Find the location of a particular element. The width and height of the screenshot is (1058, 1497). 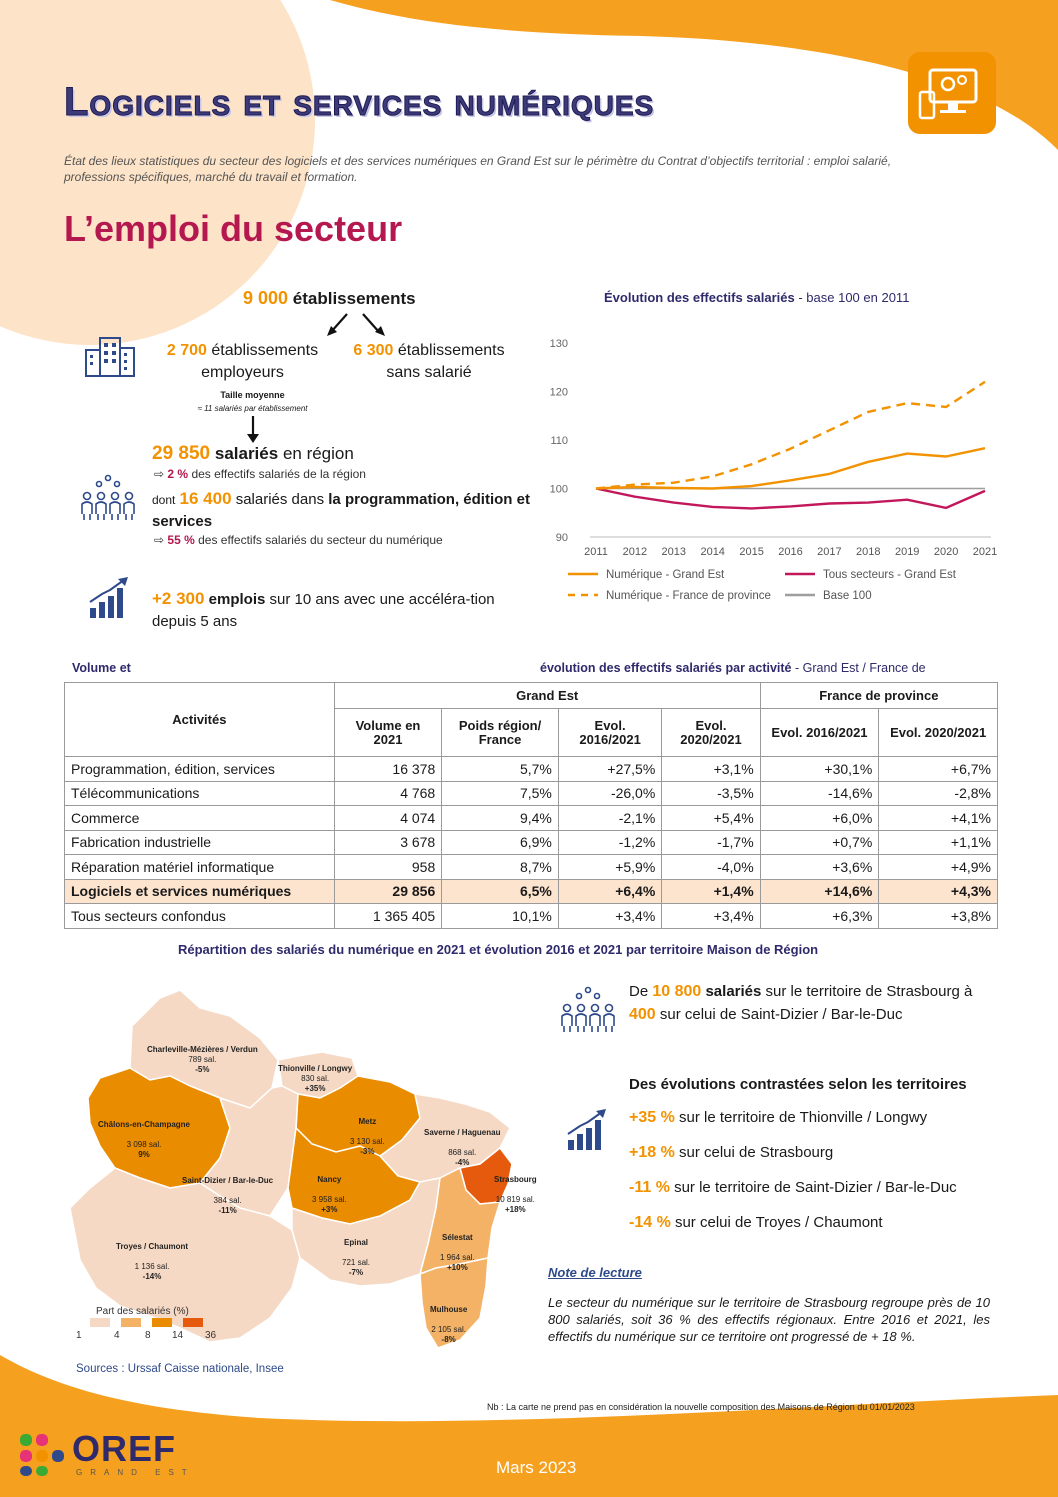

cell-value: +1,4% is located at coordinates (711, 891).